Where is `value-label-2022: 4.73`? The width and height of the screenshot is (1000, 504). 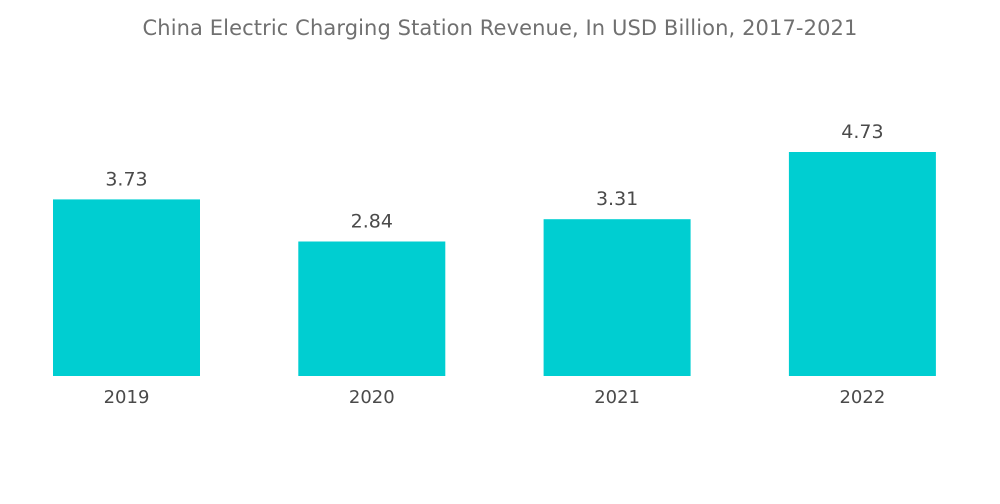
value-label-2022: 4.73 is located at coordinates (862, 132).